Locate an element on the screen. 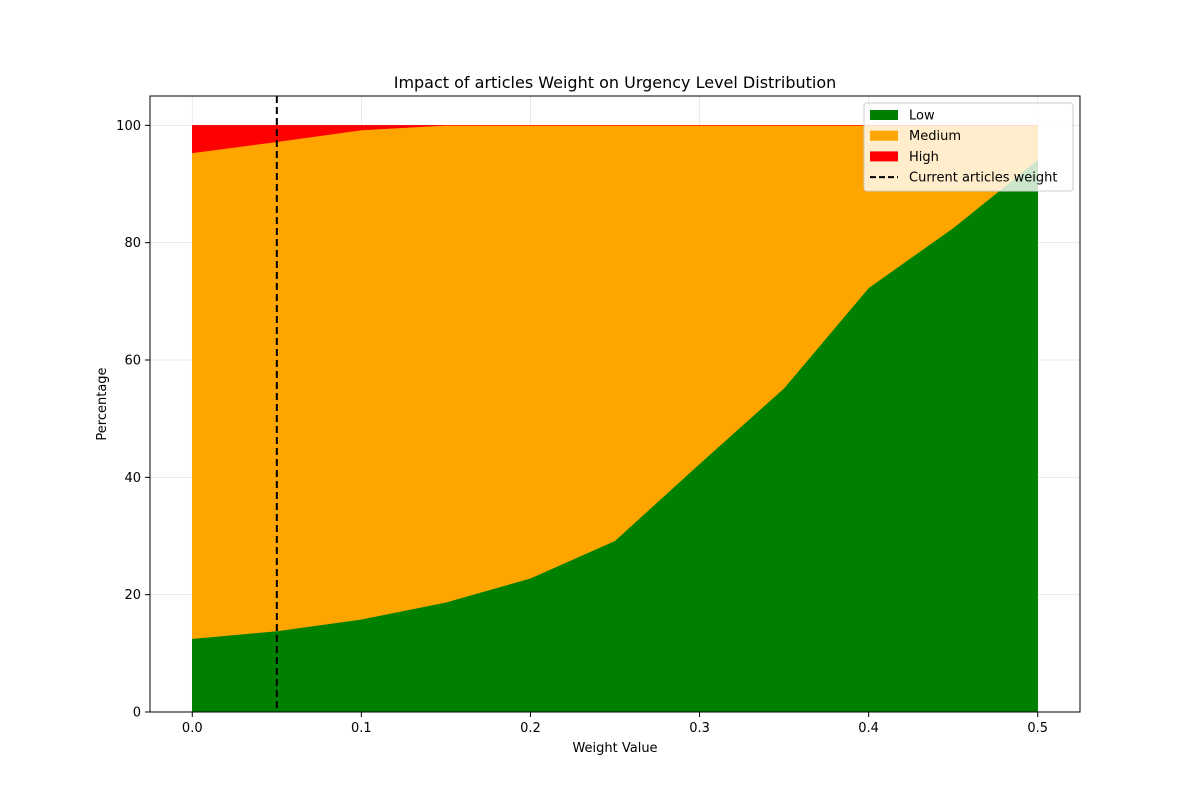 The image size is (1200, 800). legend-box is located at coordinates (968, 147).